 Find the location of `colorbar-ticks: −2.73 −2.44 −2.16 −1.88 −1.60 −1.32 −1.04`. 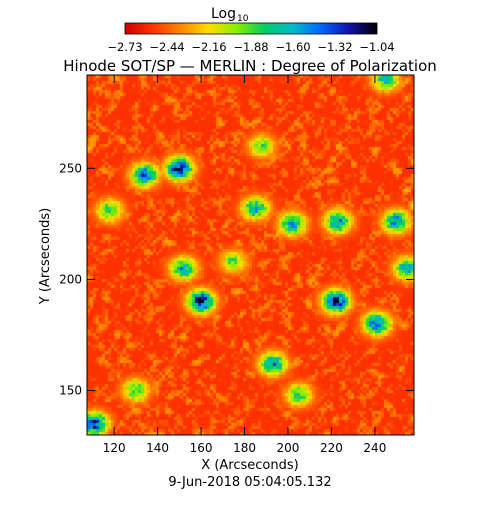

colorbar-ticks: −2.73 −2.44 −2.16 −1.88 −1.60 −1.32 −1.04 is located at coordinates (250, 47).